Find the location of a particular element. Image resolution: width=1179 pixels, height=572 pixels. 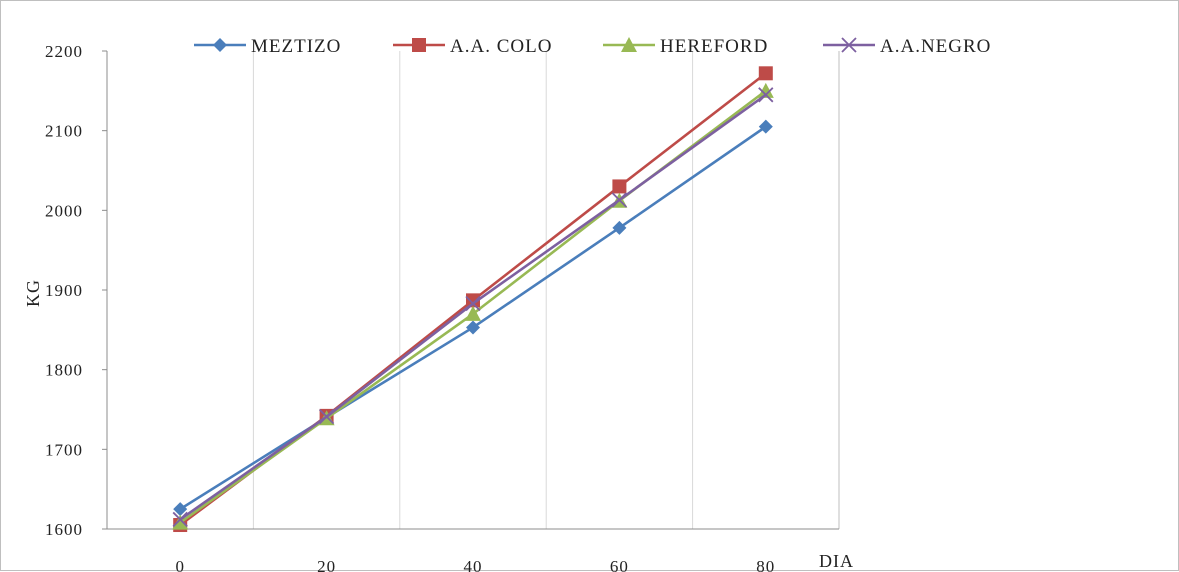

legend-item: HEREFORD is located at coordinates (685, 46).